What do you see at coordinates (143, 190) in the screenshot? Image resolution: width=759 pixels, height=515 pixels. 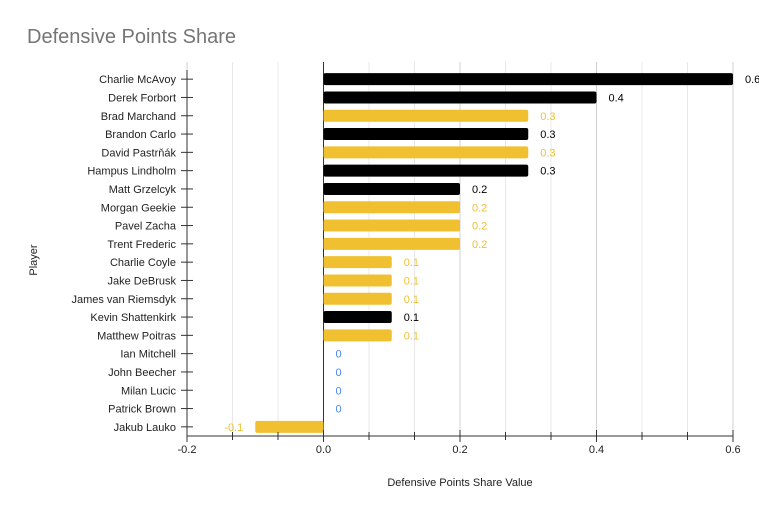 I see `category-label: Matt Grzelcyk` at bounding box center [143, 190].